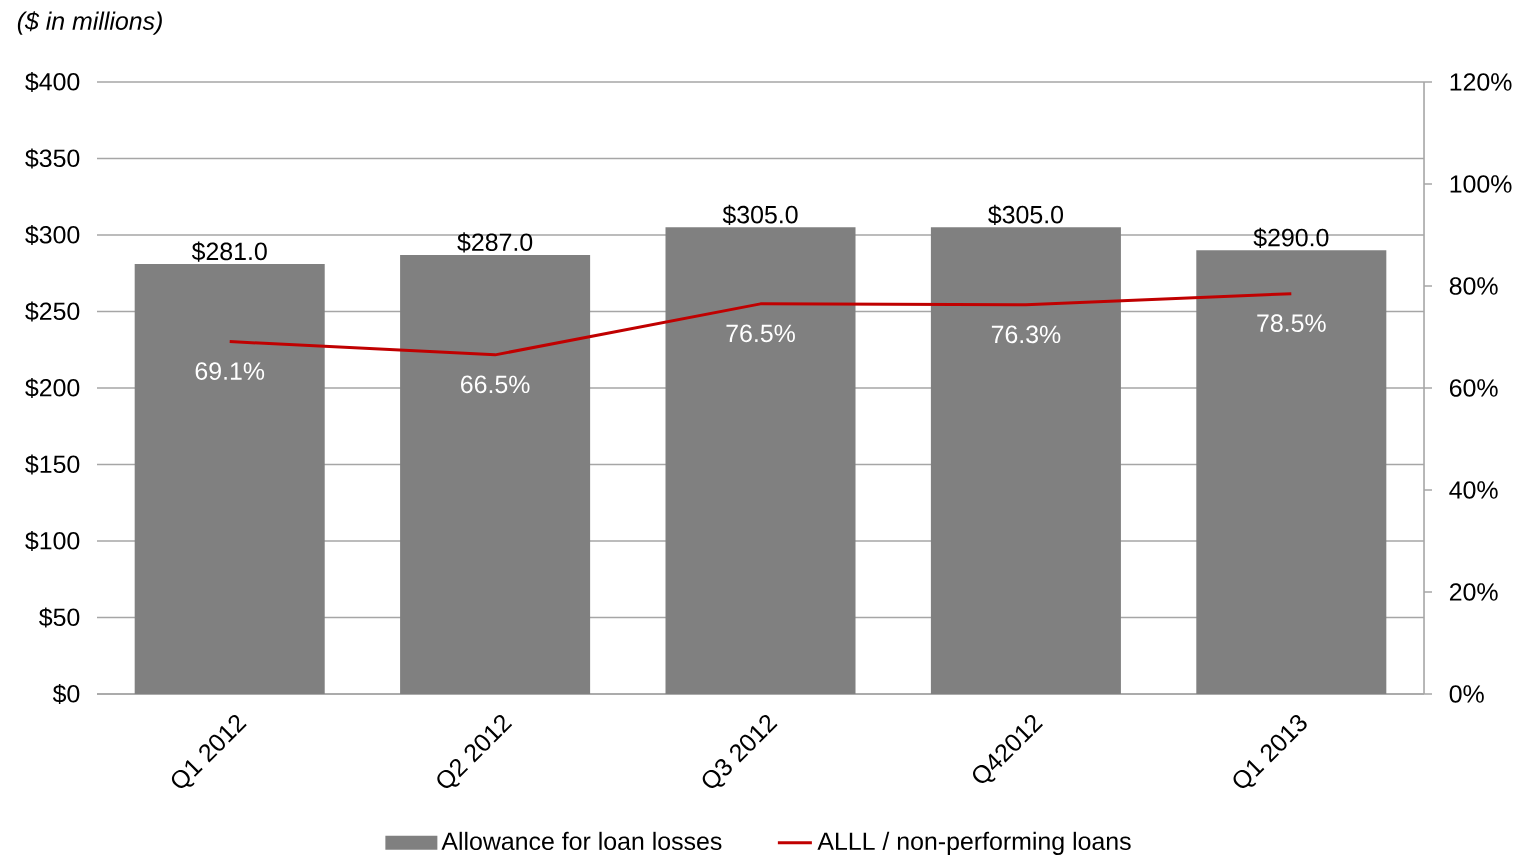 This screenshot has width=1520, height=858. I want to click on data-label: $281.0, so click(229, 251).